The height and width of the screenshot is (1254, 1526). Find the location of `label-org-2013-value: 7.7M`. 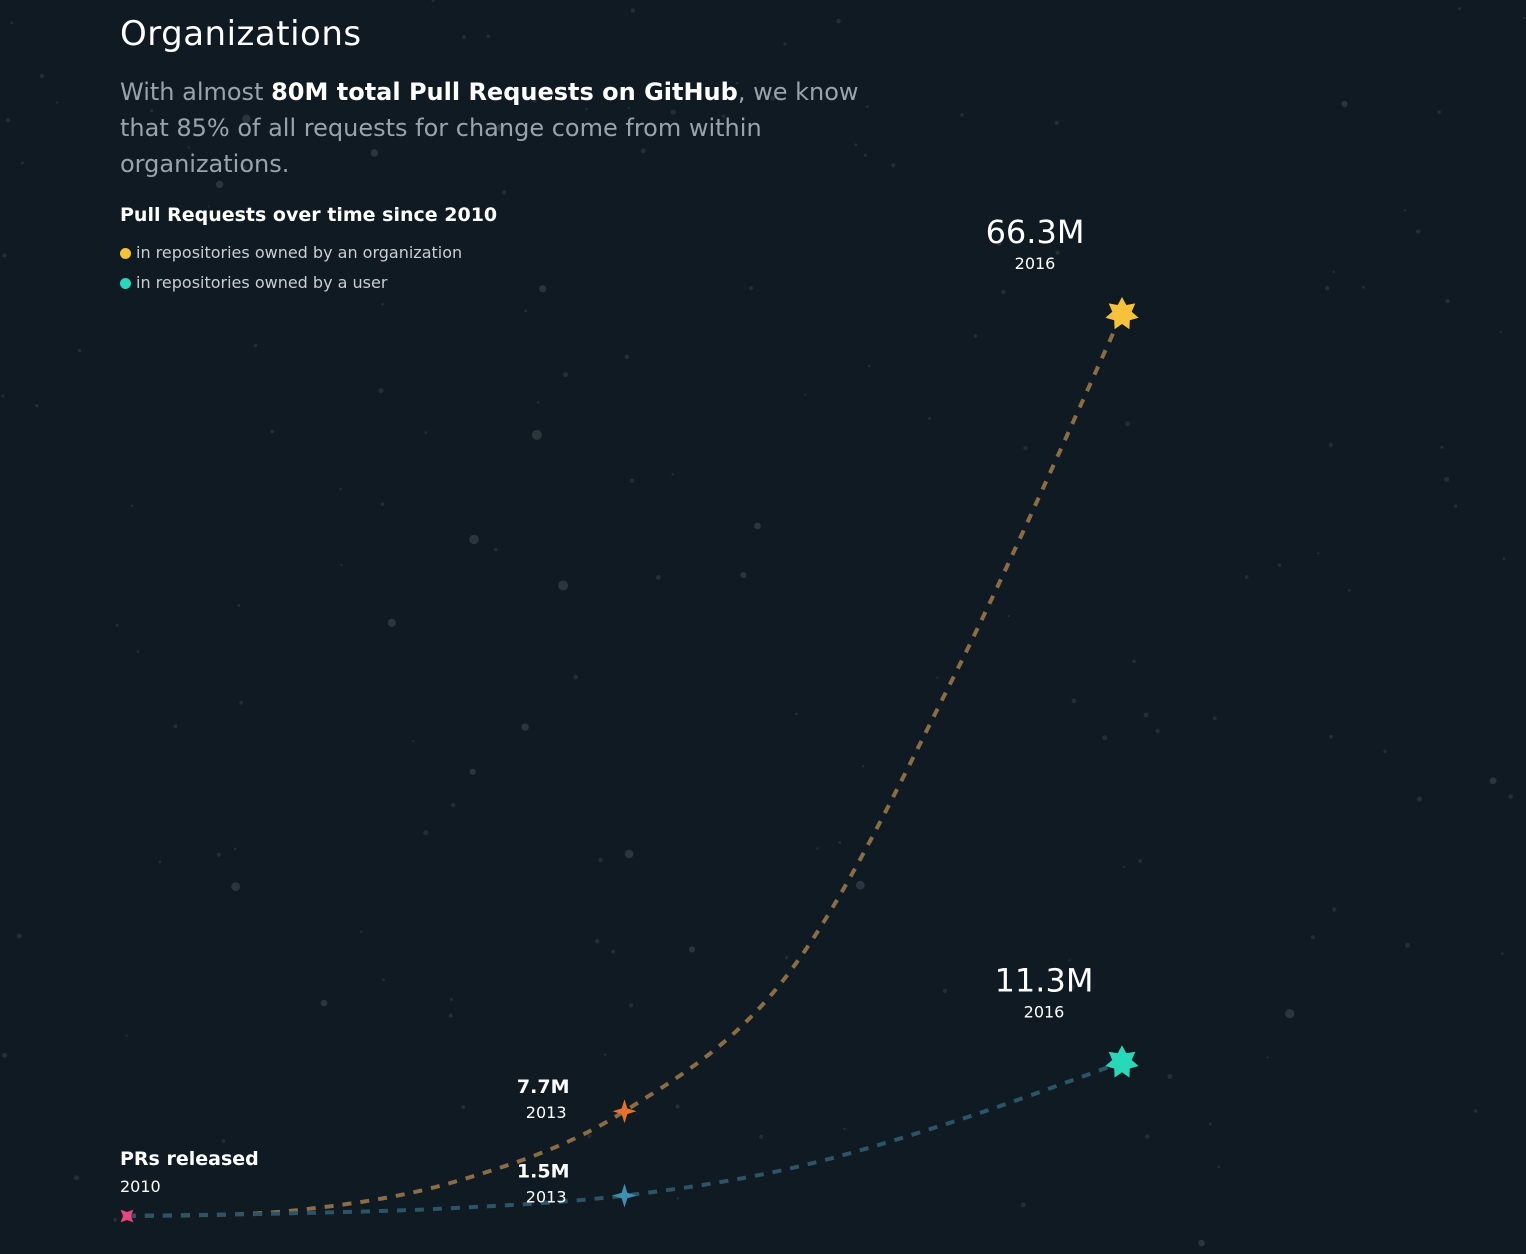

label-org-2013-value: 7.7M is located at coordinates (543, 1087).